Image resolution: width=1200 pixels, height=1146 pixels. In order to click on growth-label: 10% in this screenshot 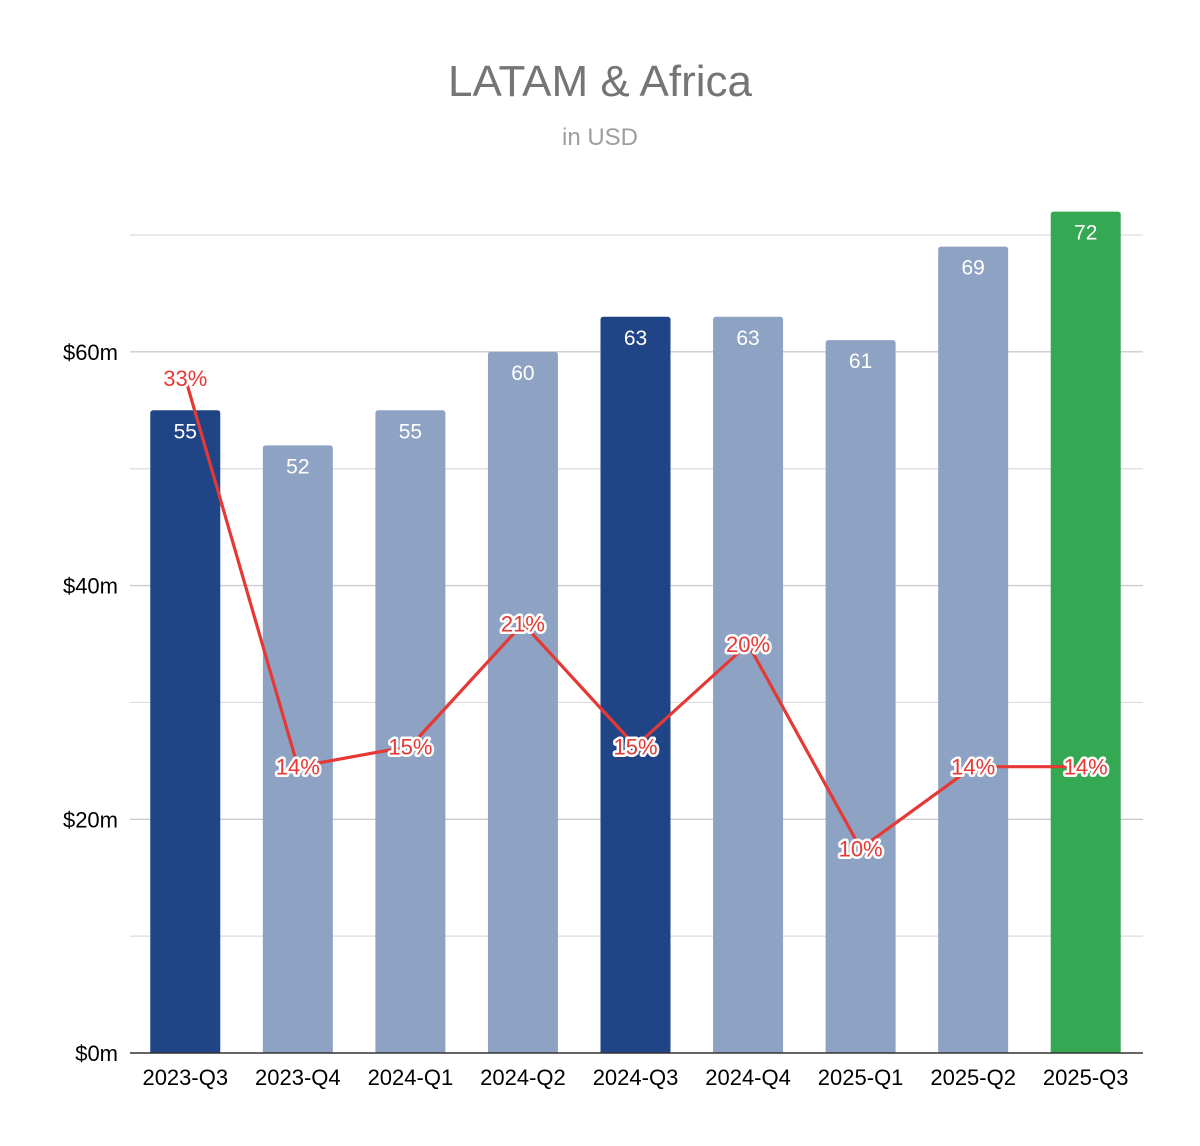, I will do `click(861, 849)`.